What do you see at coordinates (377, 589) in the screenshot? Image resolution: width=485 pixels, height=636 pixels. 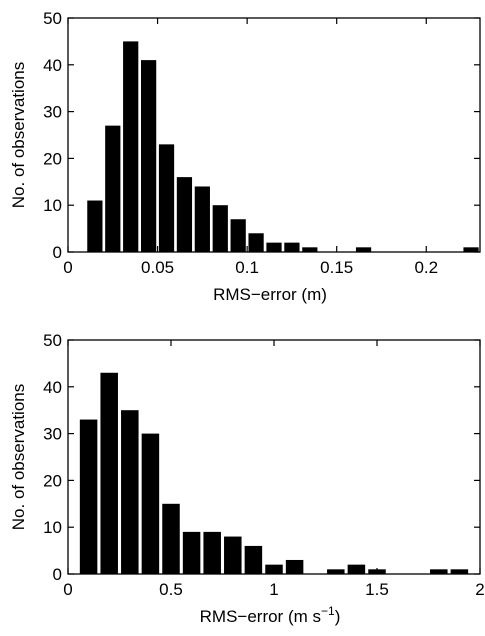 I see `x-tick-label: 1.5` at bounding box center [377, 589].